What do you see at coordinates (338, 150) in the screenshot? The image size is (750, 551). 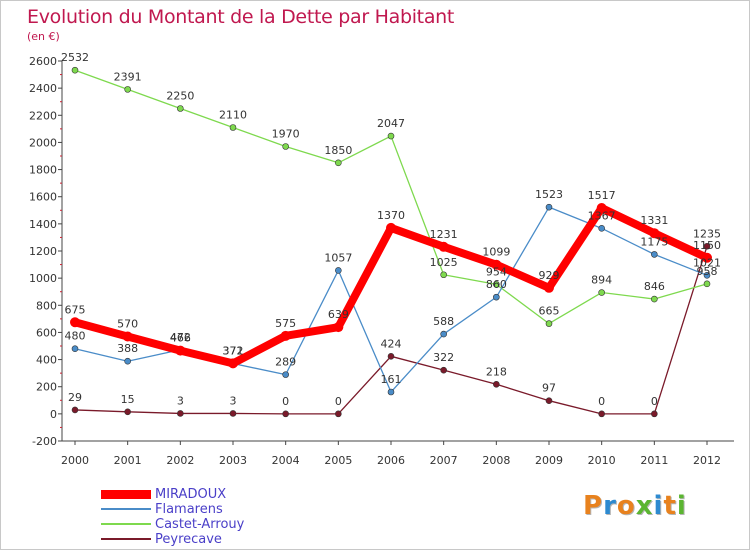 I see `data-label: 1850` at bounding box center [338, 150].